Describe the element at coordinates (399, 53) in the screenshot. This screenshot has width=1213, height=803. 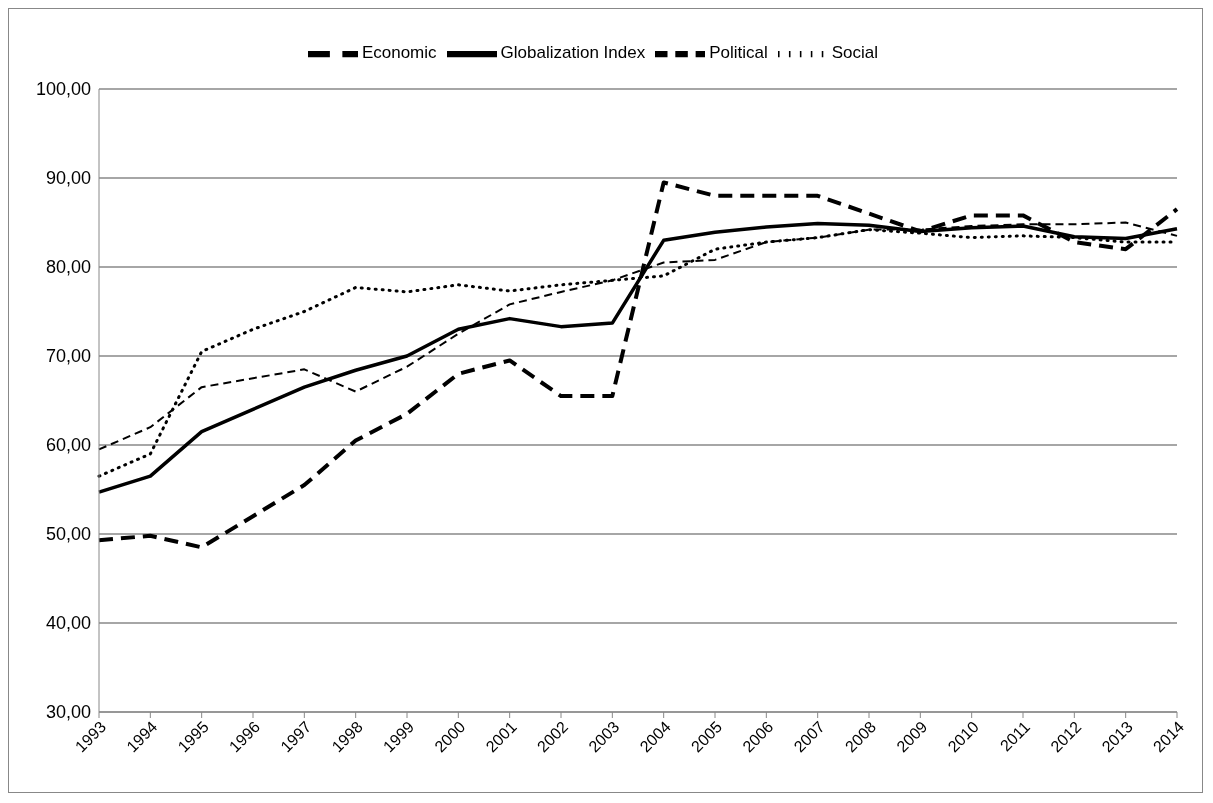
I see `legend-label: Economic` at that location.